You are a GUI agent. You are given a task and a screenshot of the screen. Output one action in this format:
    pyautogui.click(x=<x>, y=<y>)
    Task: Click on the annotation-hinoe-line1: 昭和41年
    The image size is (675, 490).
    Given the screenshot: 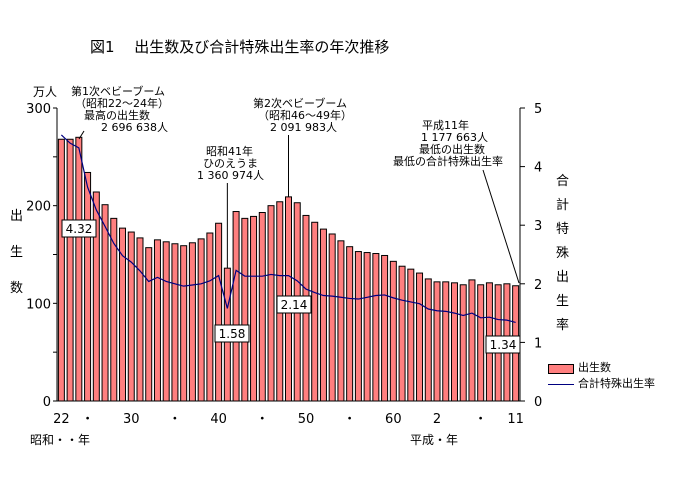 What is the action you would take?
    pyautogui.click(x=229, y=151)
    